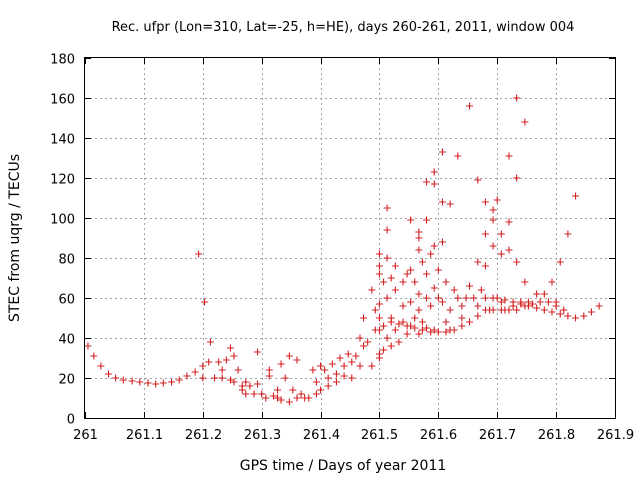 Image resolution: width=640 pixels, height=480 pixels. What do you see at coordinates (85, 435) in the screenshot?
I see `x-tick-label: 261` at bounding box center [85, 435].